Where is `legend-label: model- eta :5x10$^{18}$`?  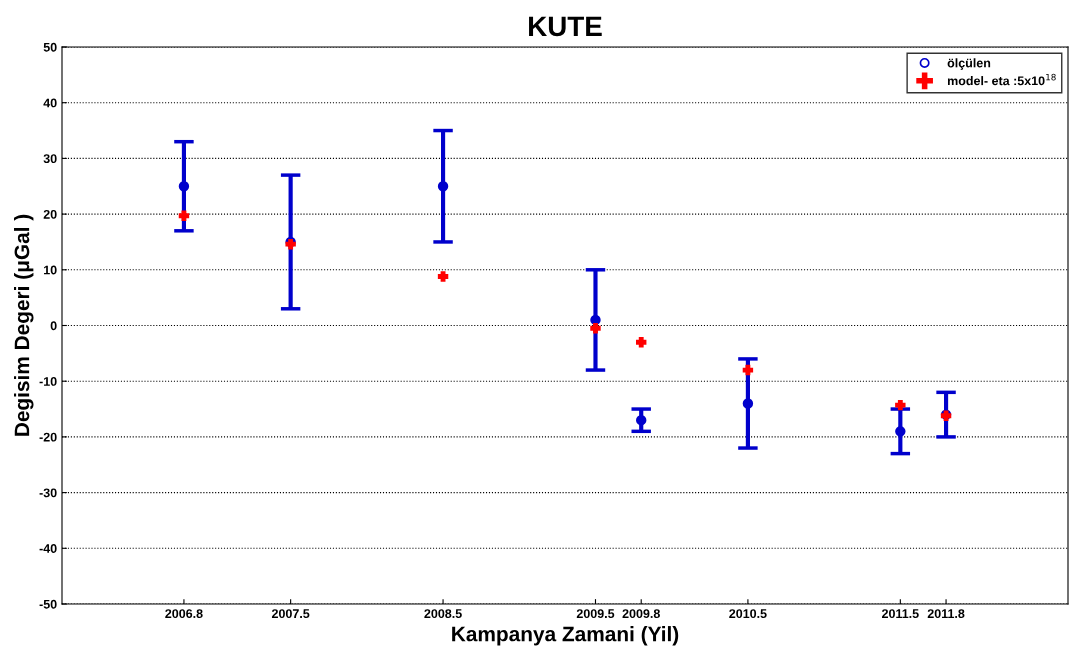 legend-label: model- eta :5x10$^{18}$ is located at coordinates (1001, 79).